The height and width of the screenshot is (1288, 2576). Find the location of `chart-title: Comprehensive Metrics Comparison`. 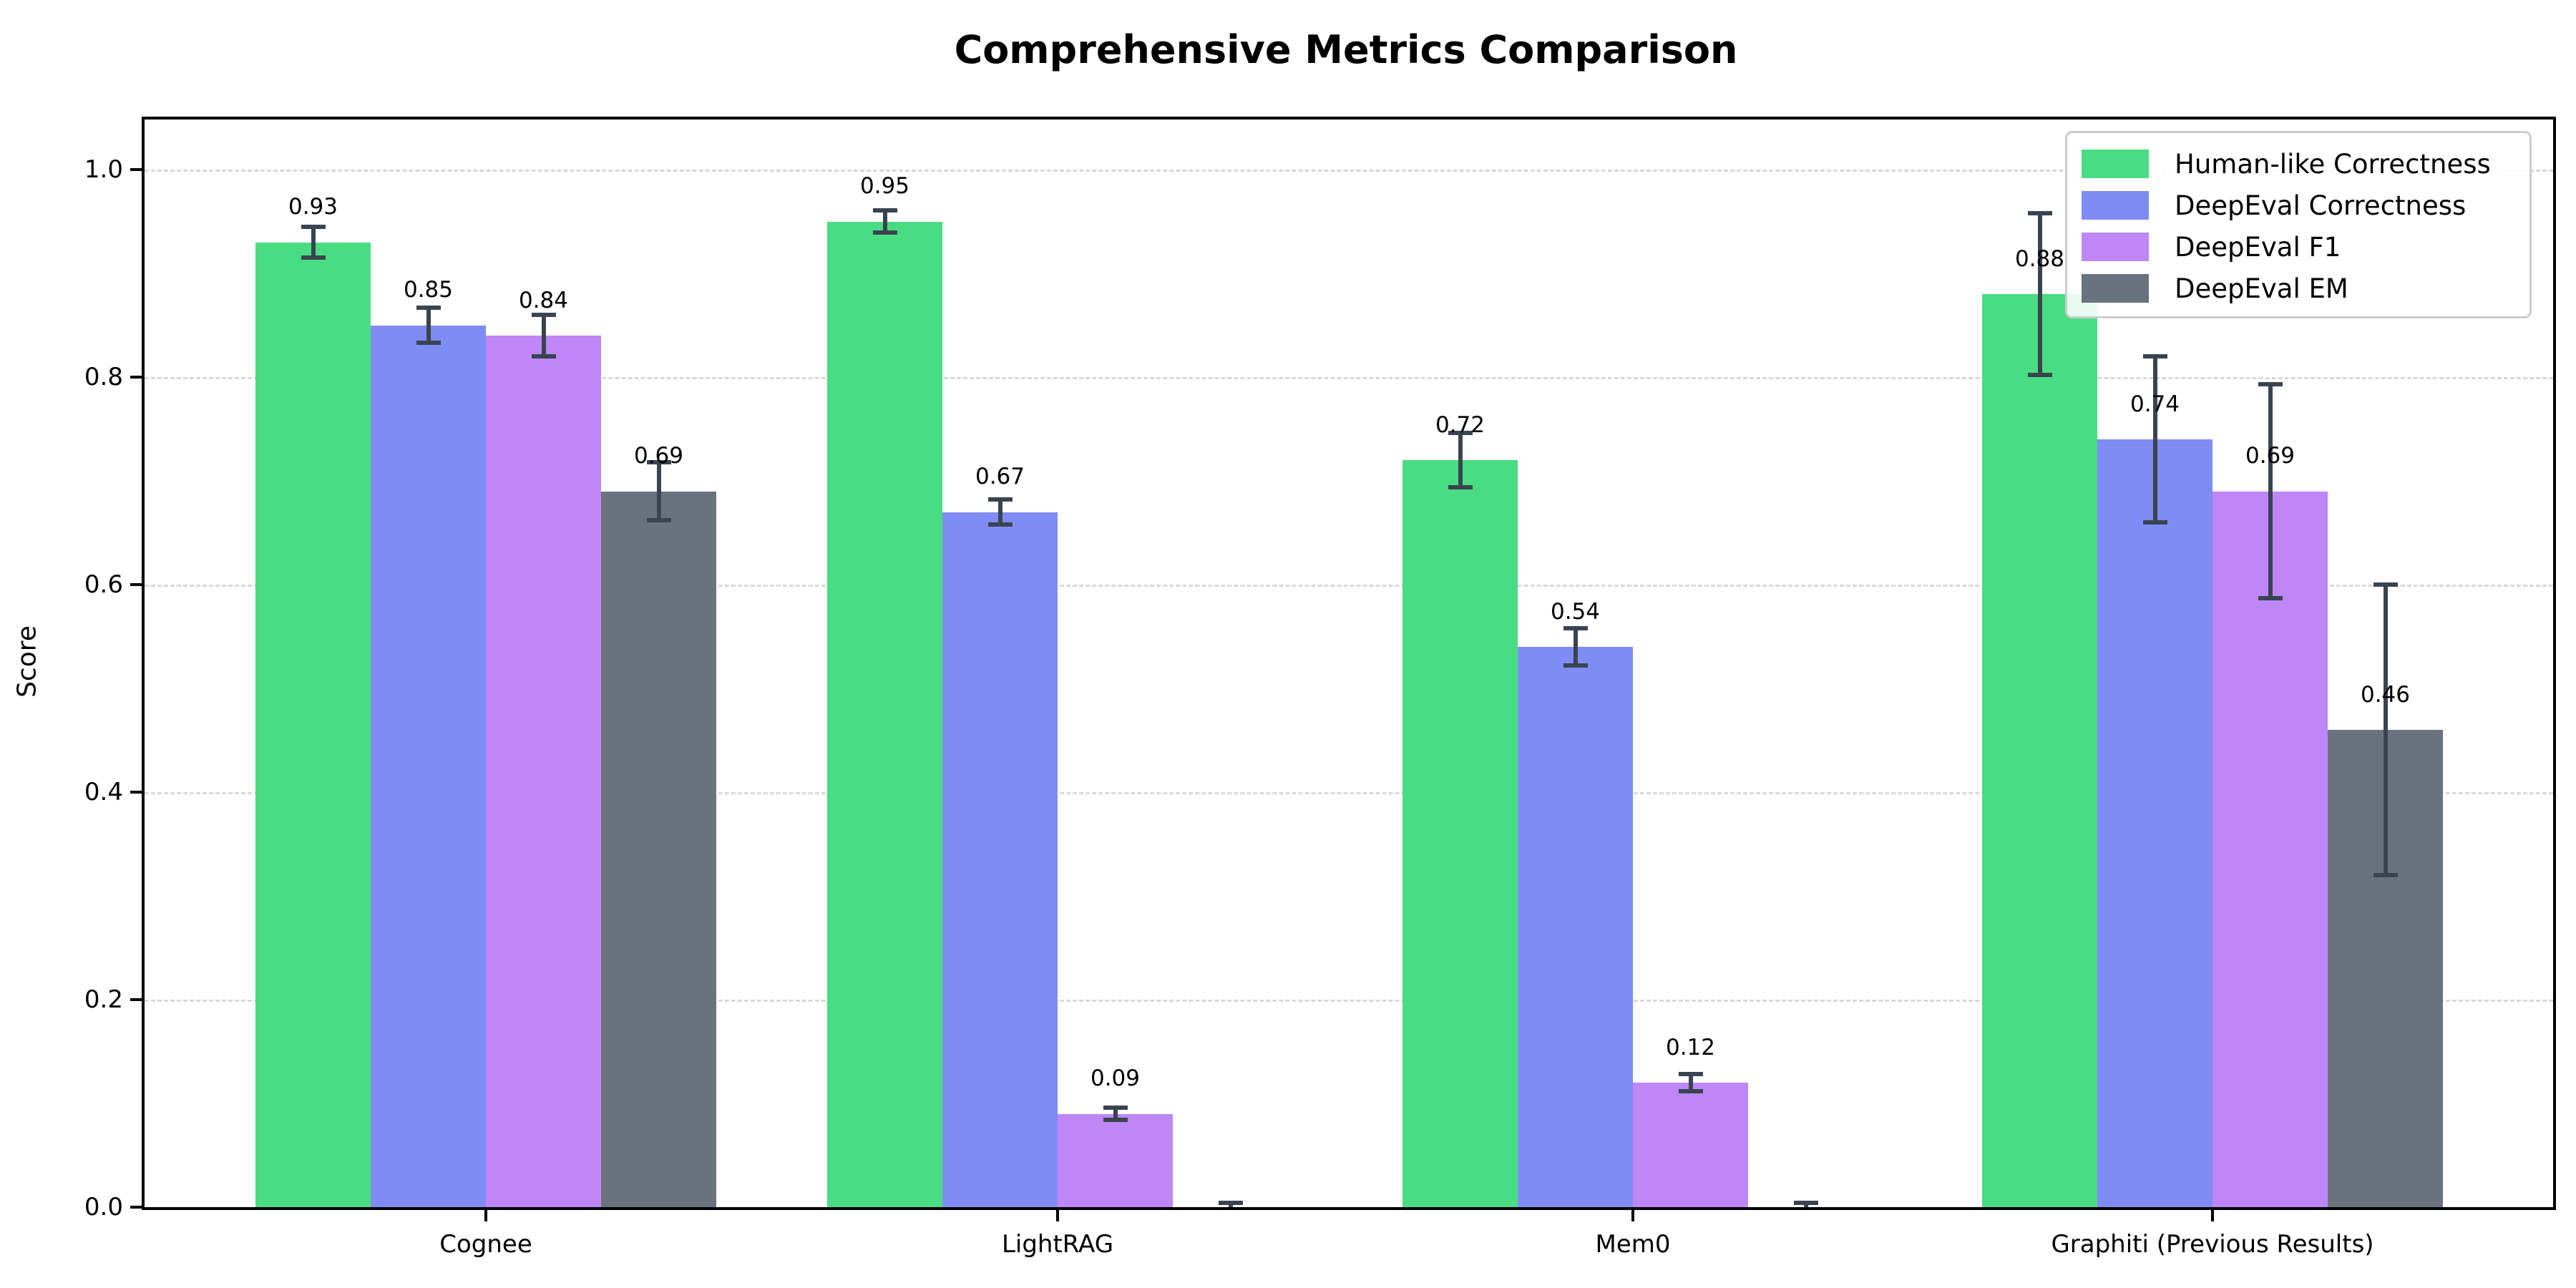

chart-title: Comprehensive Metrics Comparison is located at coordinates (1346, 49).